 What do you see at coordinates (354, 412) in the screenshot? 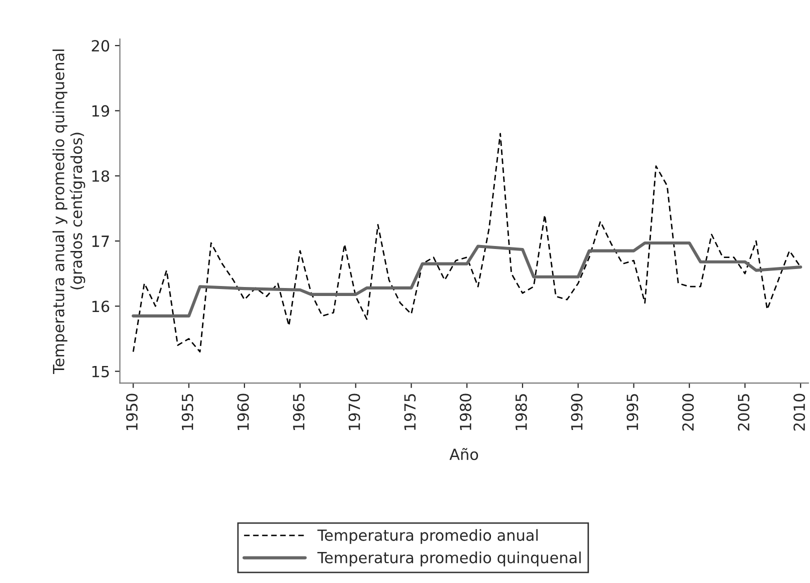
I see `x-tick-label: 1970` at bounding box center [354, 412].